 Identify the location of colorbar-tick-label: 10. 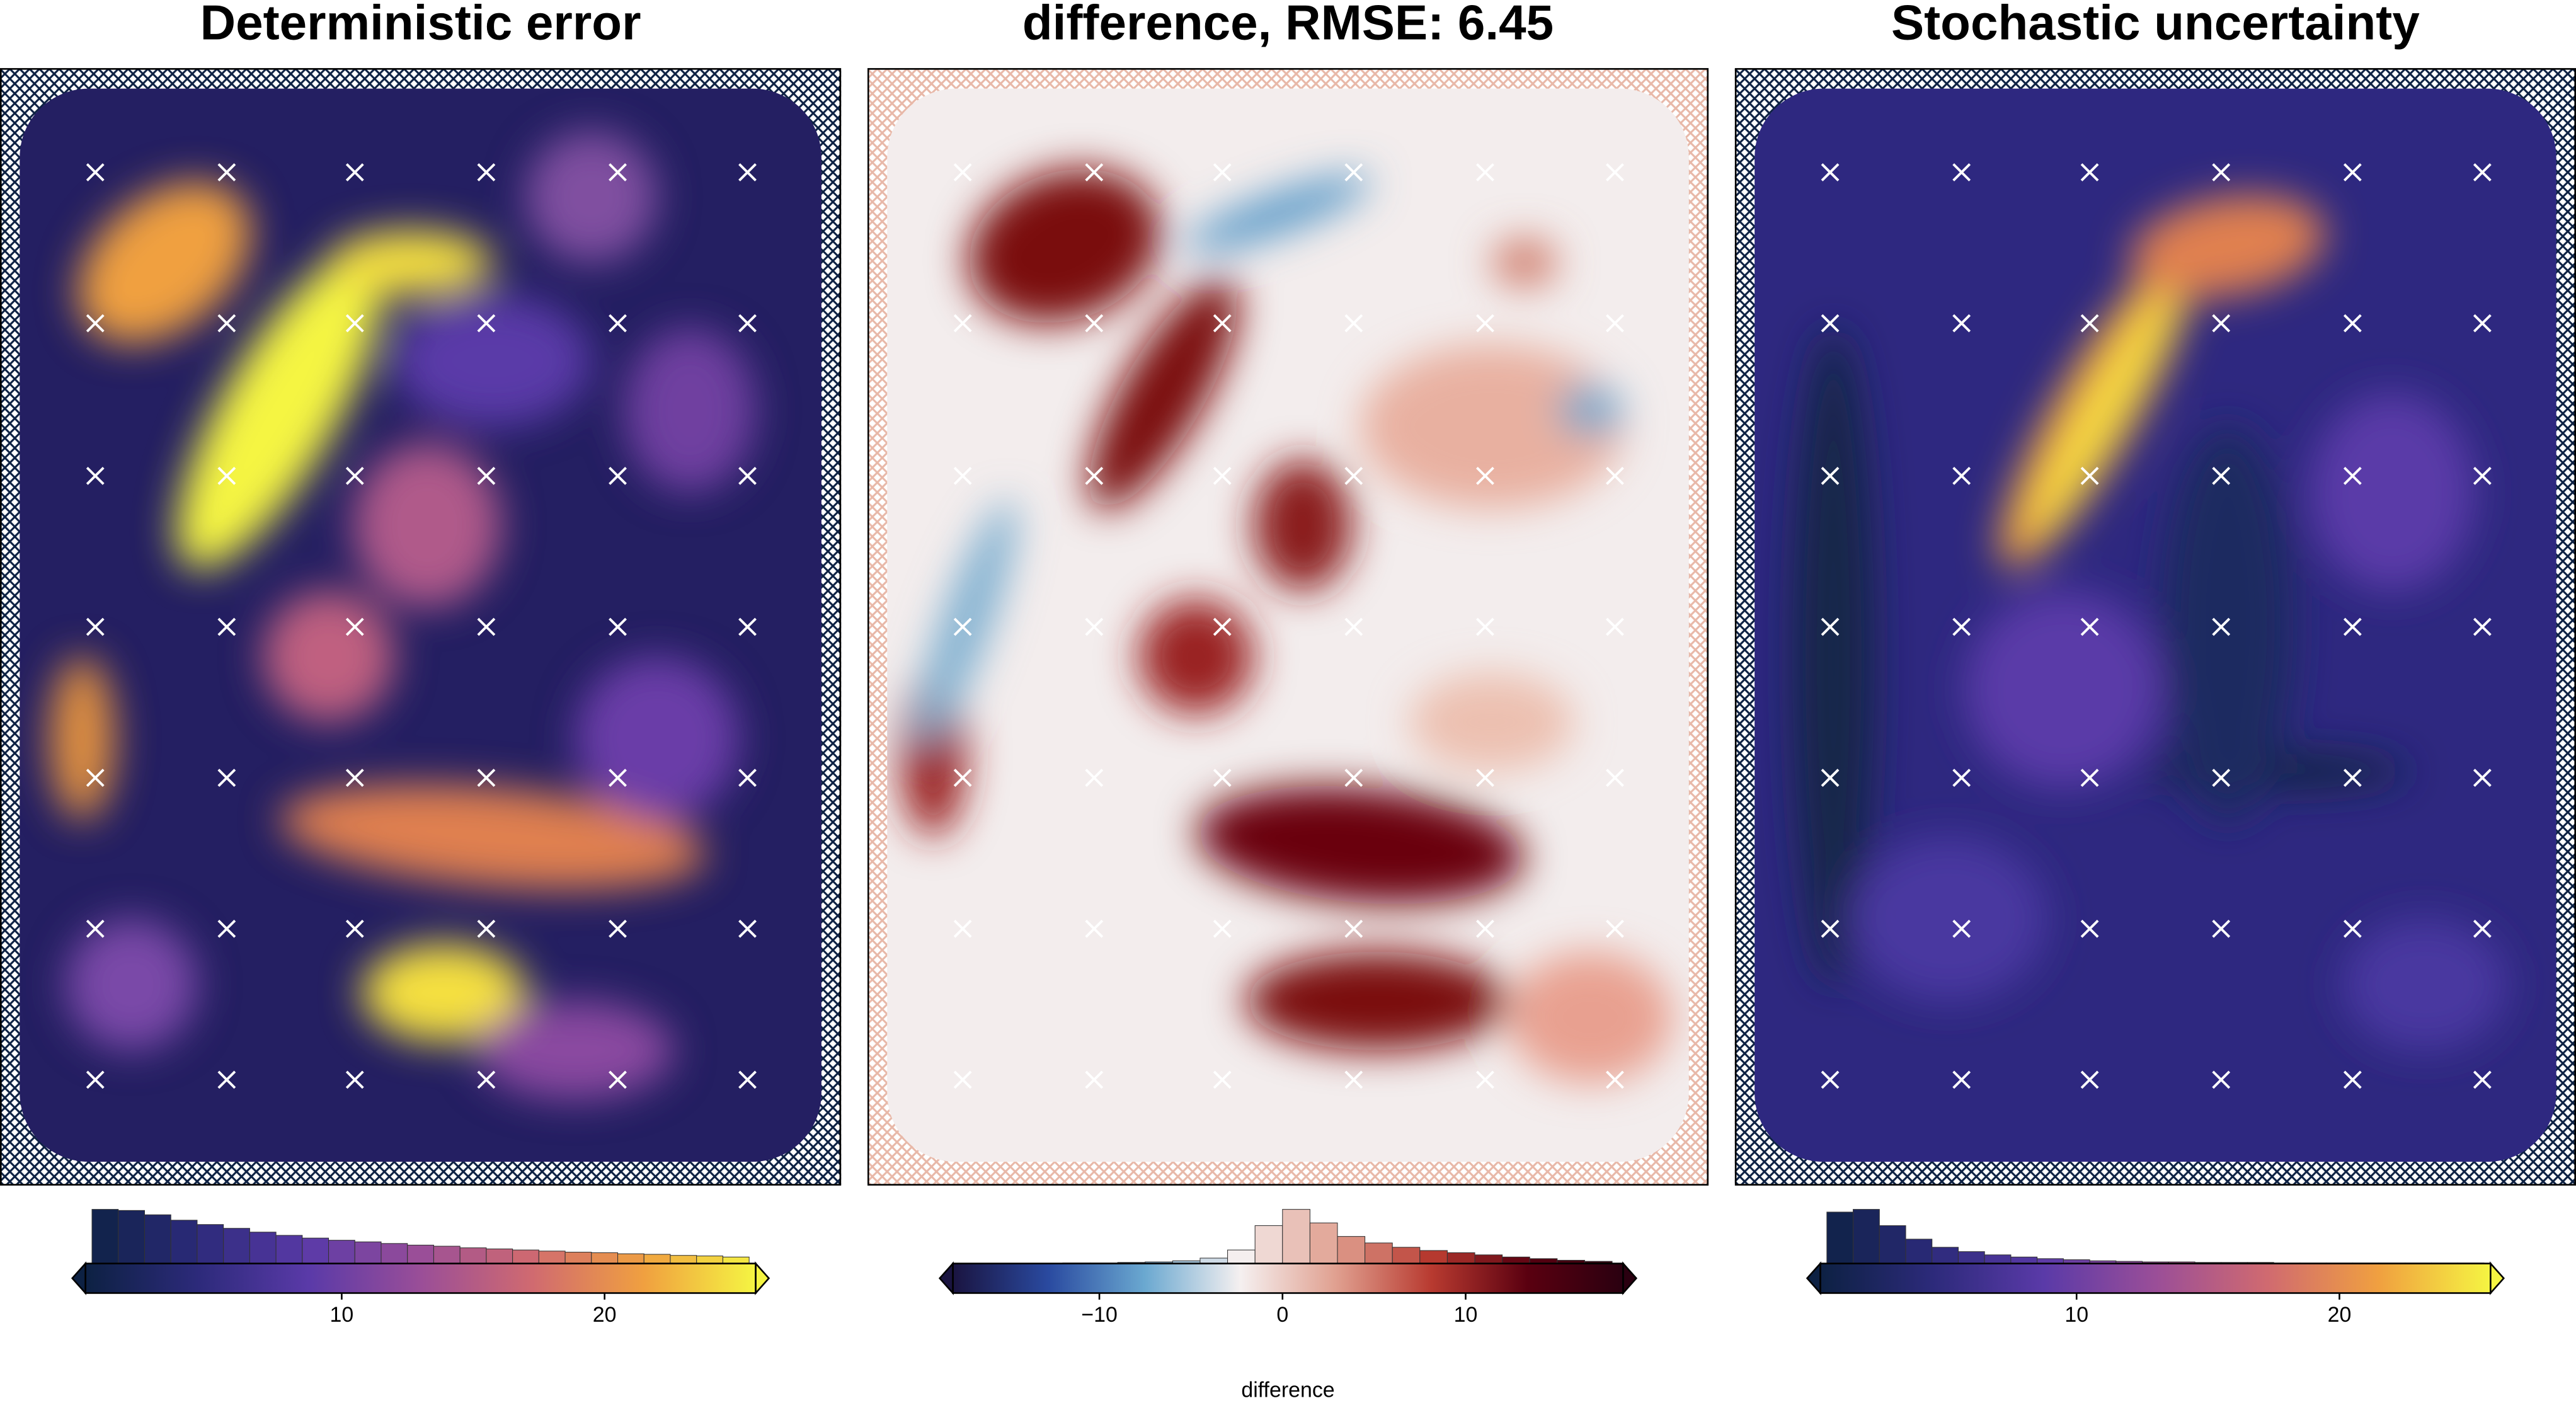
(342, 1315).